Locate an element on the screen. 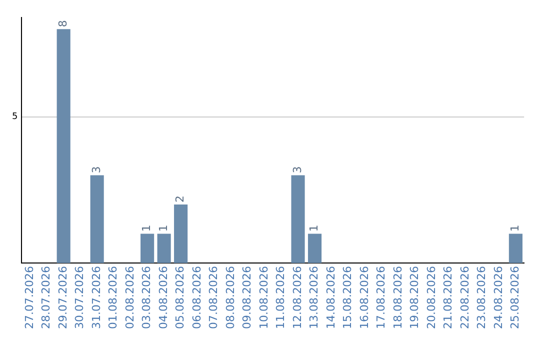 The image size is (540, 340). x-tick-label: 02.08.2026 is located at coordinates (129, 298).